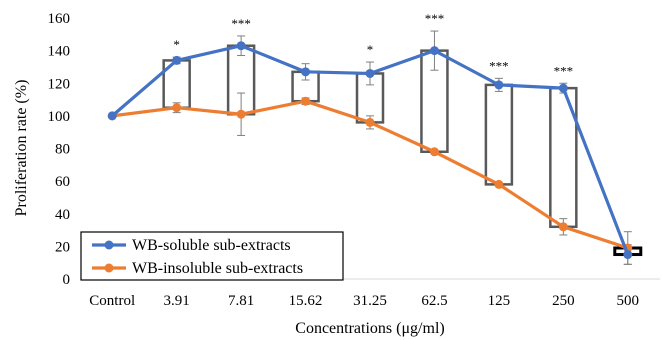 This screenshot has height=340, width=662. Describe the element at coordinates (306, 301) in the screenshot. I see `x-tick-label: 15.62` at that location.